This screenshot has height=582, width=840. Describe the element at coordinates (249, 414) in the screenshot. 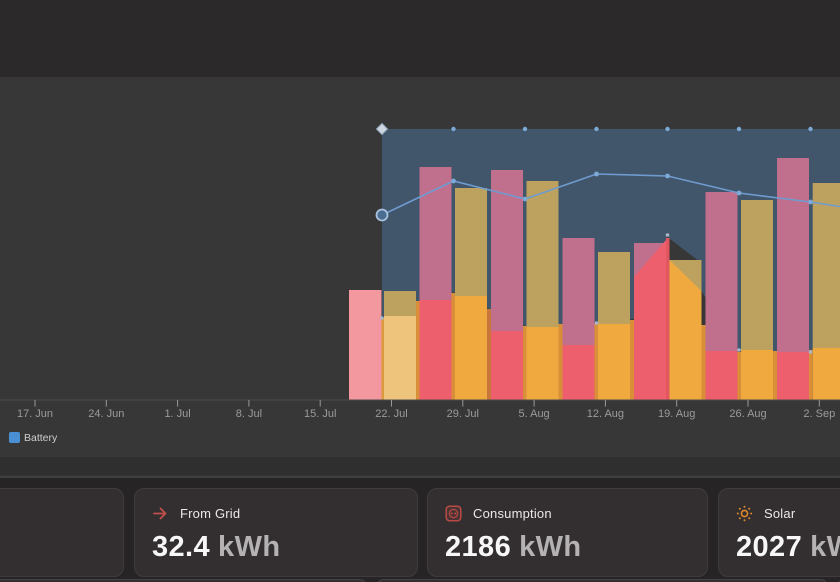

I see `x-axis-label: 8. Jul` at that location.